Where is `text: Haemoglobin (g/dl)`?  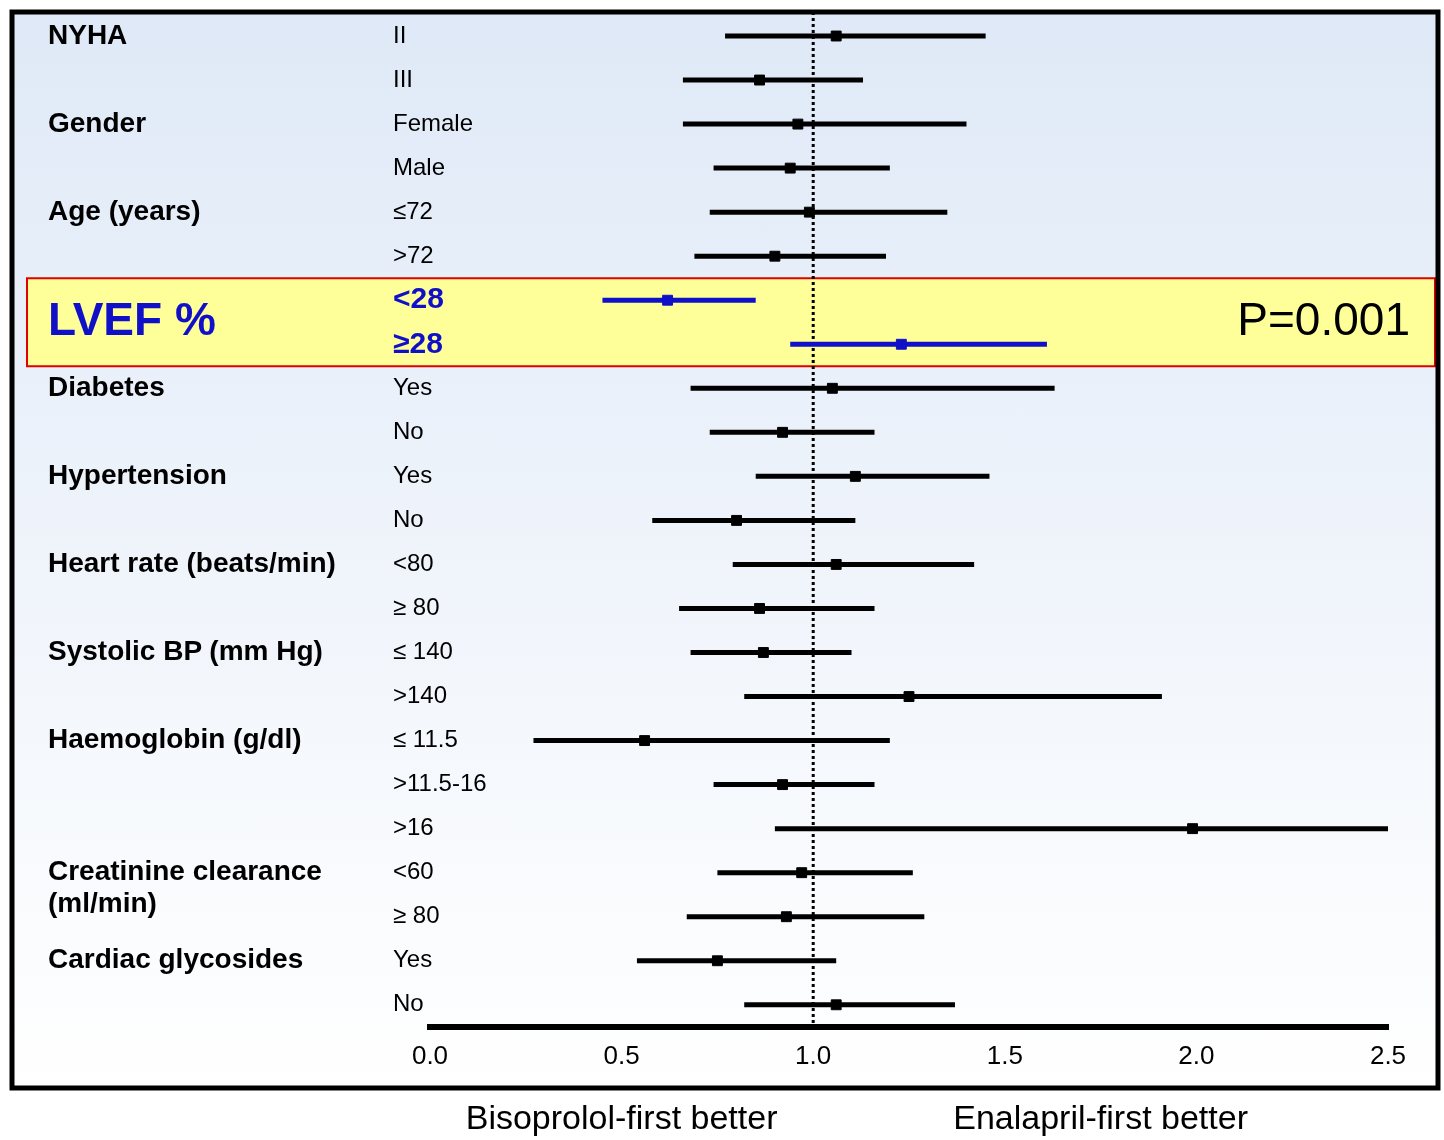
text: Haemoglobin (g/dl) is located at coordinates (175, 739).